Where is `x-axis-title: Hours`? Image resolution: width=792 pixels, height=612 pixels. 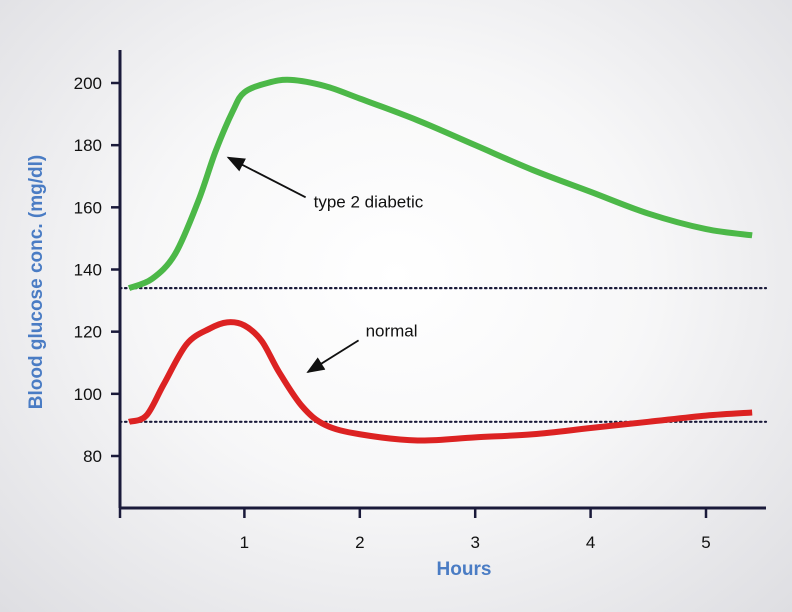 x-axis-title: Hours is located at coordinates (464, 569).